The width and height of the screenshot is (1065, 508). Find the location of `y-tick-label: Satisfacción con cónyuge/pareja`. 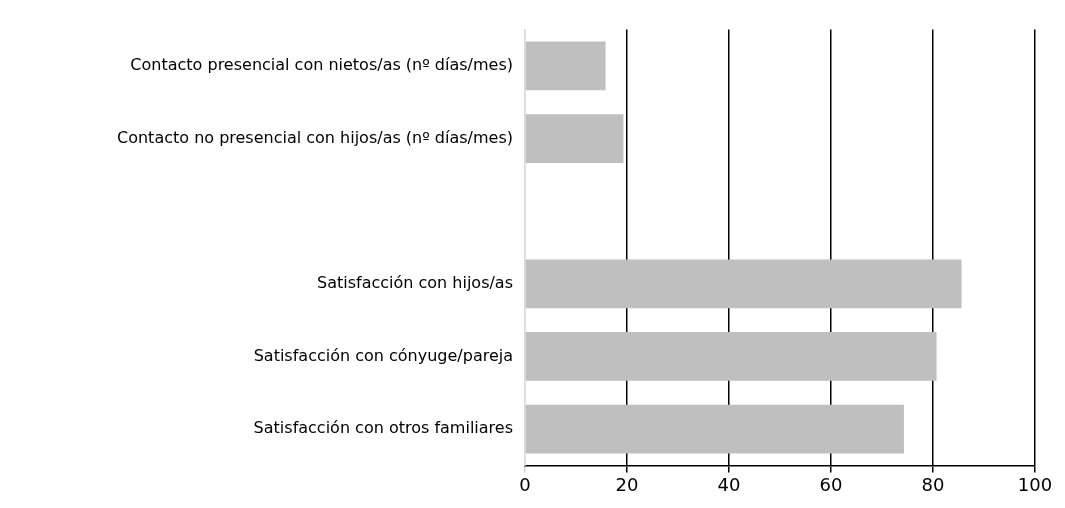

y-tick-label: Satisfacción con cónyuge/pareja is located at coordinates (383, 355).